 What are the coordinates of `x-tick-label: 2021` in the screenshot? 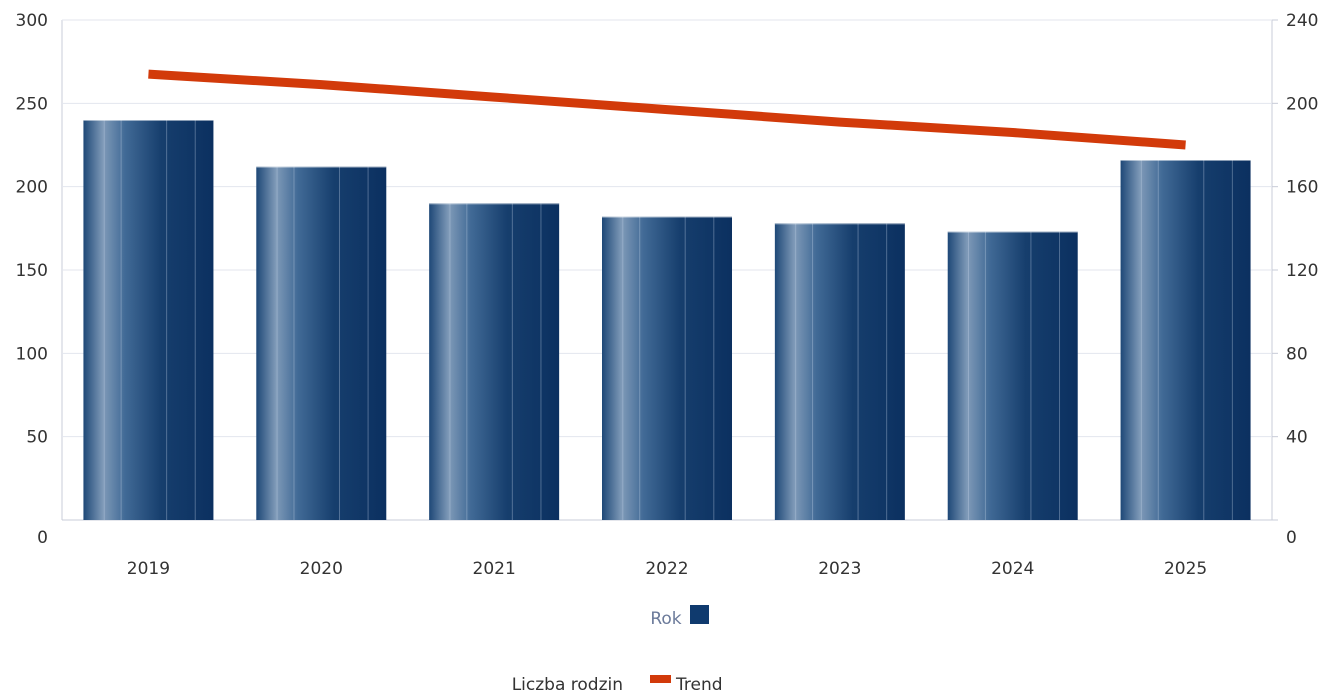 It's located at (494, 569).